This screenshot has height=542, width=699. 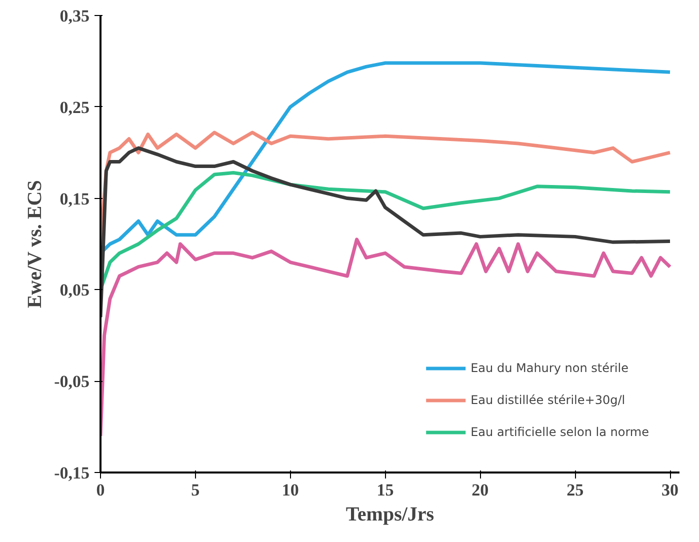 What do you see at coordinates (480, 490) in the screenshot?
I see `x-tick-label: 20` at bounding box center [480, 490].